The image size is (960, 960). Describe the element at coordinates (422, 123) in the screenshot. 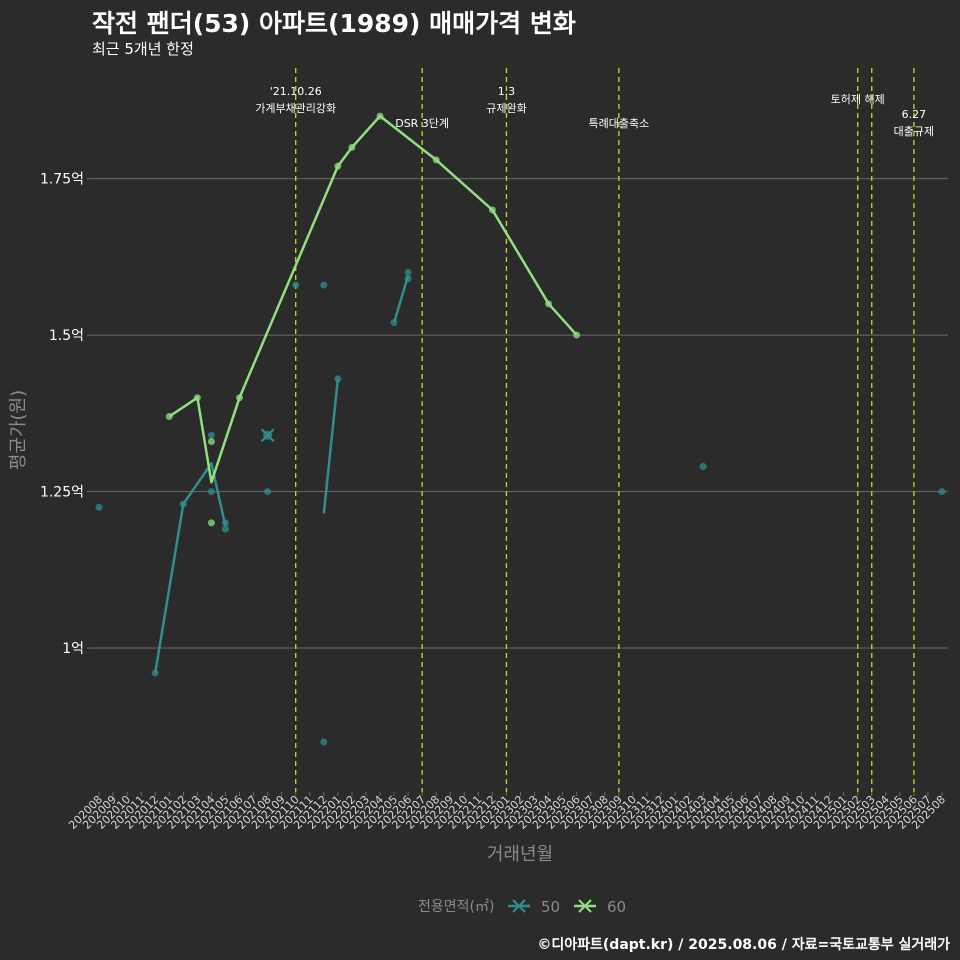

I see `event-label: DSR 3단계` at that location.